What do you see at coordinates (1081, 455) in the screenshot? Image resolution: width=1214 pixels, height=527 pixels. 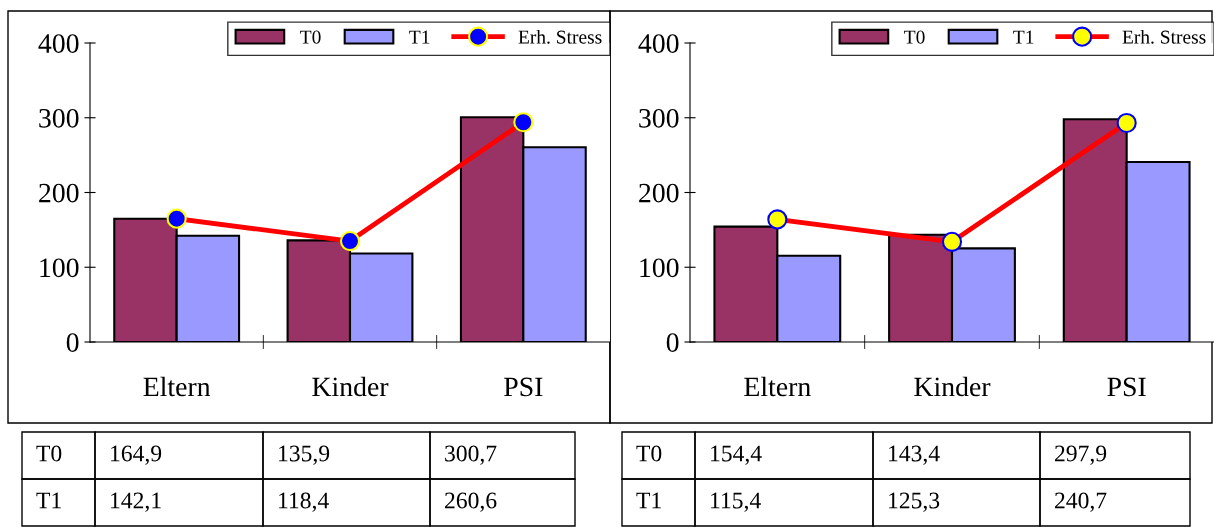 I see `data-label: 297,9` at bounding box center [1081, 455].